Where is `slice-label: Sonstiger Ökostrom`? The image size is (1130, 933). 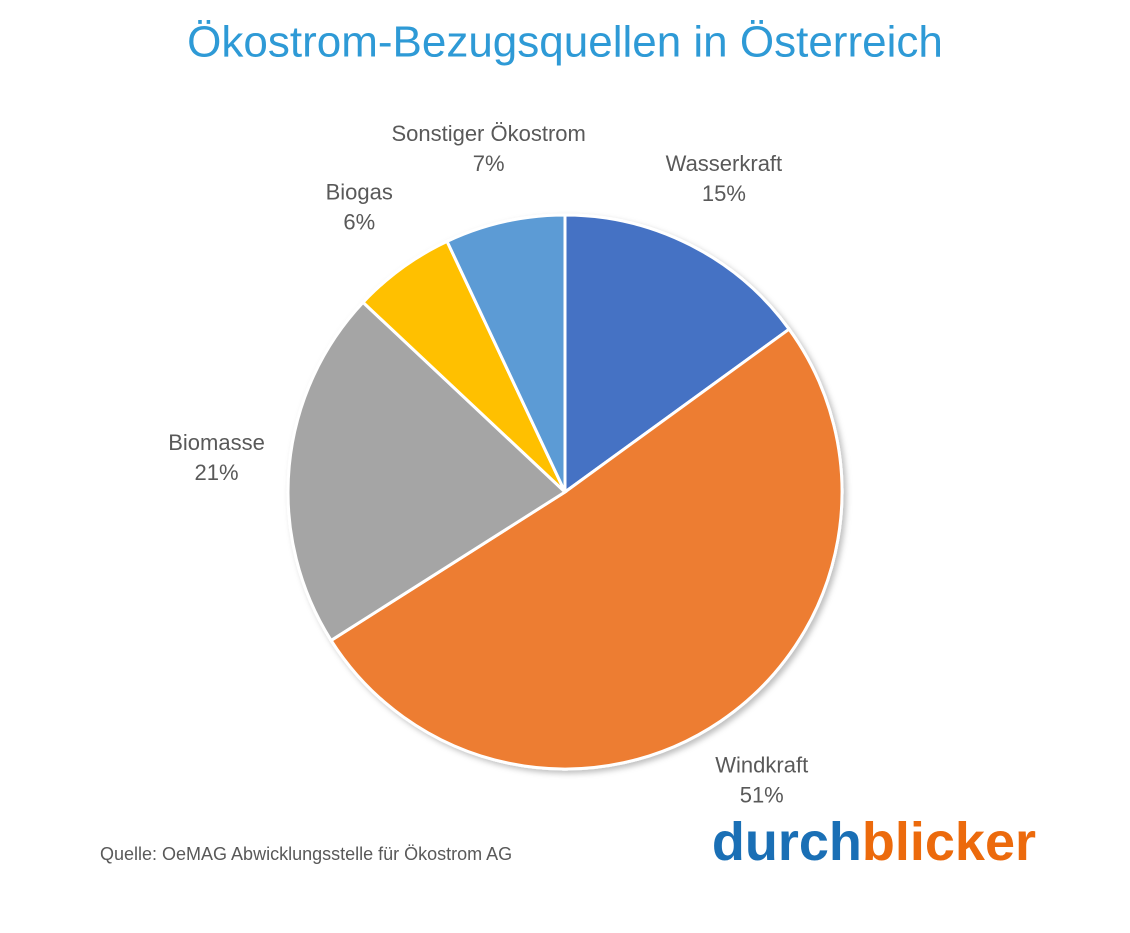 slice-label: Sonstiger Ökostrom is located at coordinates (488, 133).